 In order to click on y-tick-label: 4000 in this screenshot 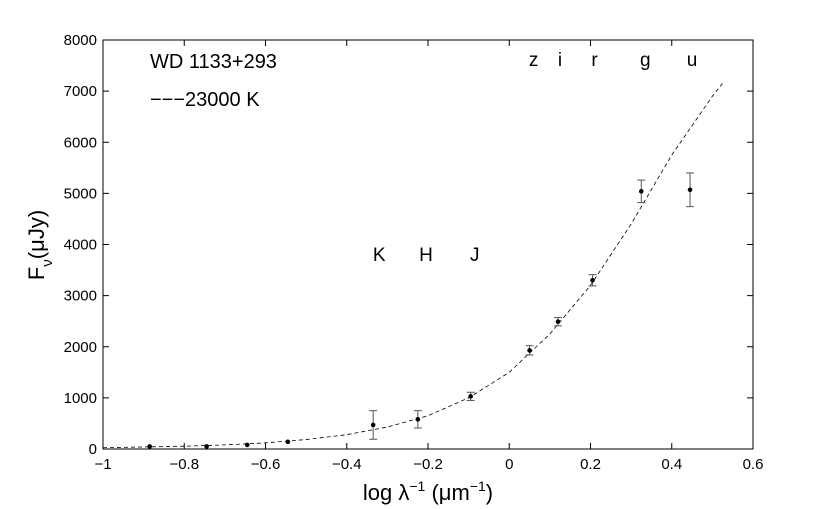, I will do `click(80, 245)`.